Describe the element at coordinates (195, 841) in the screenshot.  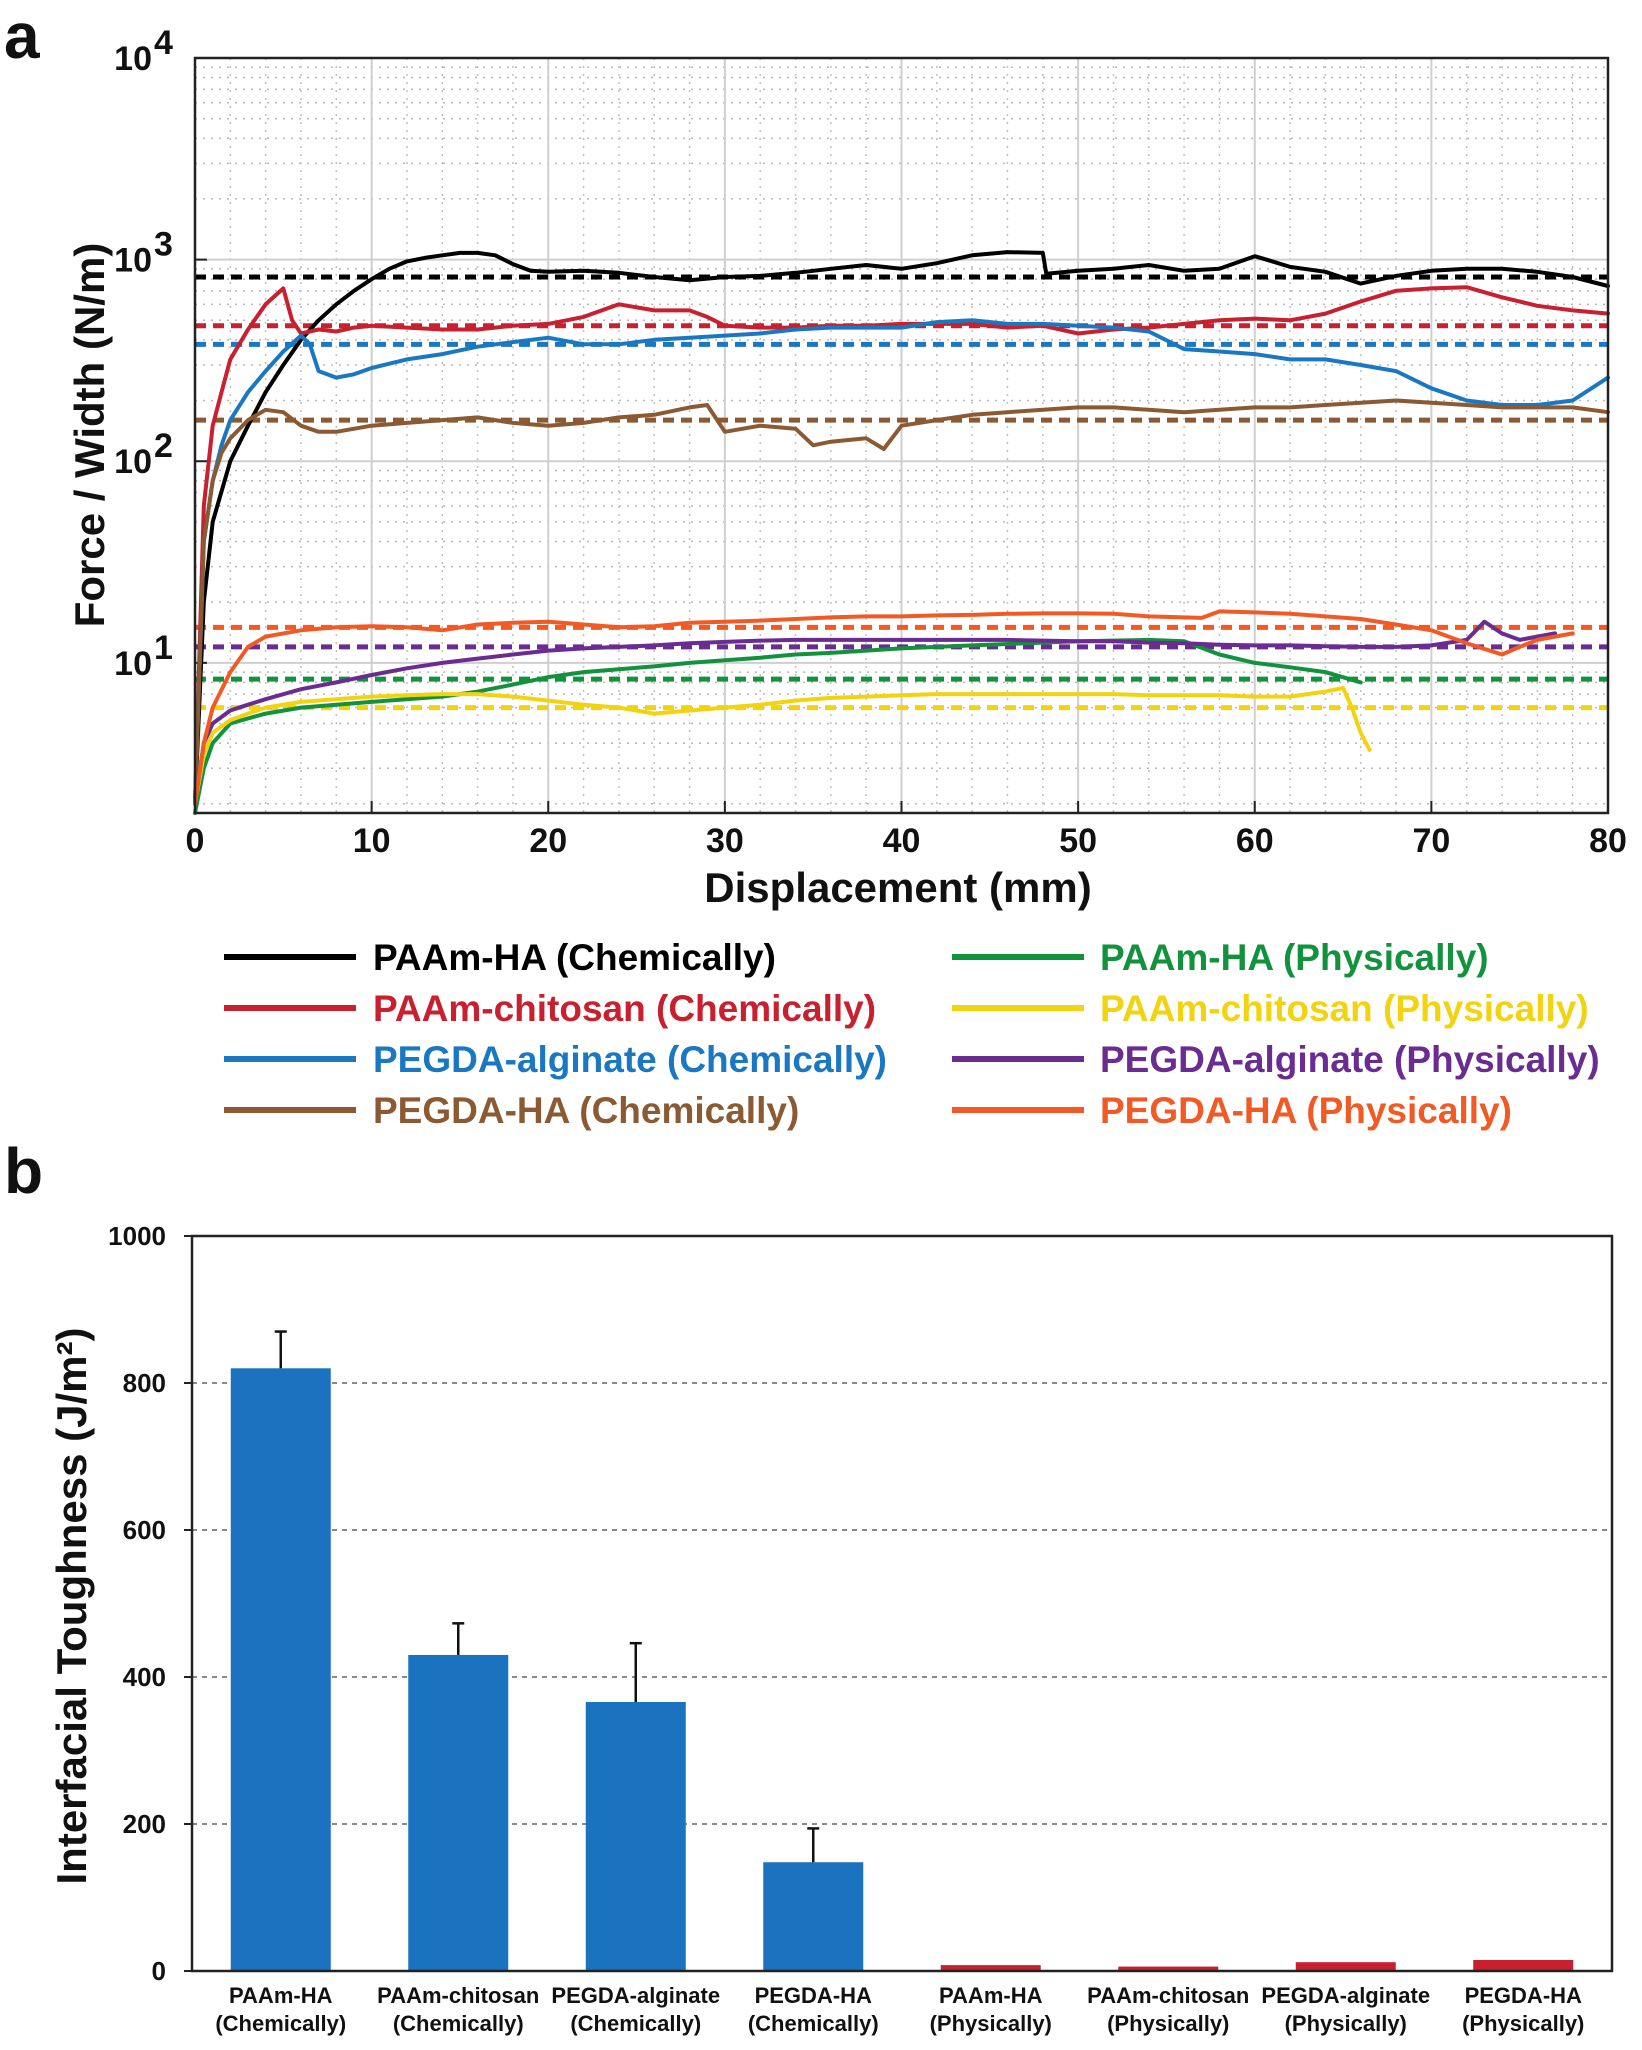
I see `x-tick-label: 0` at that location.